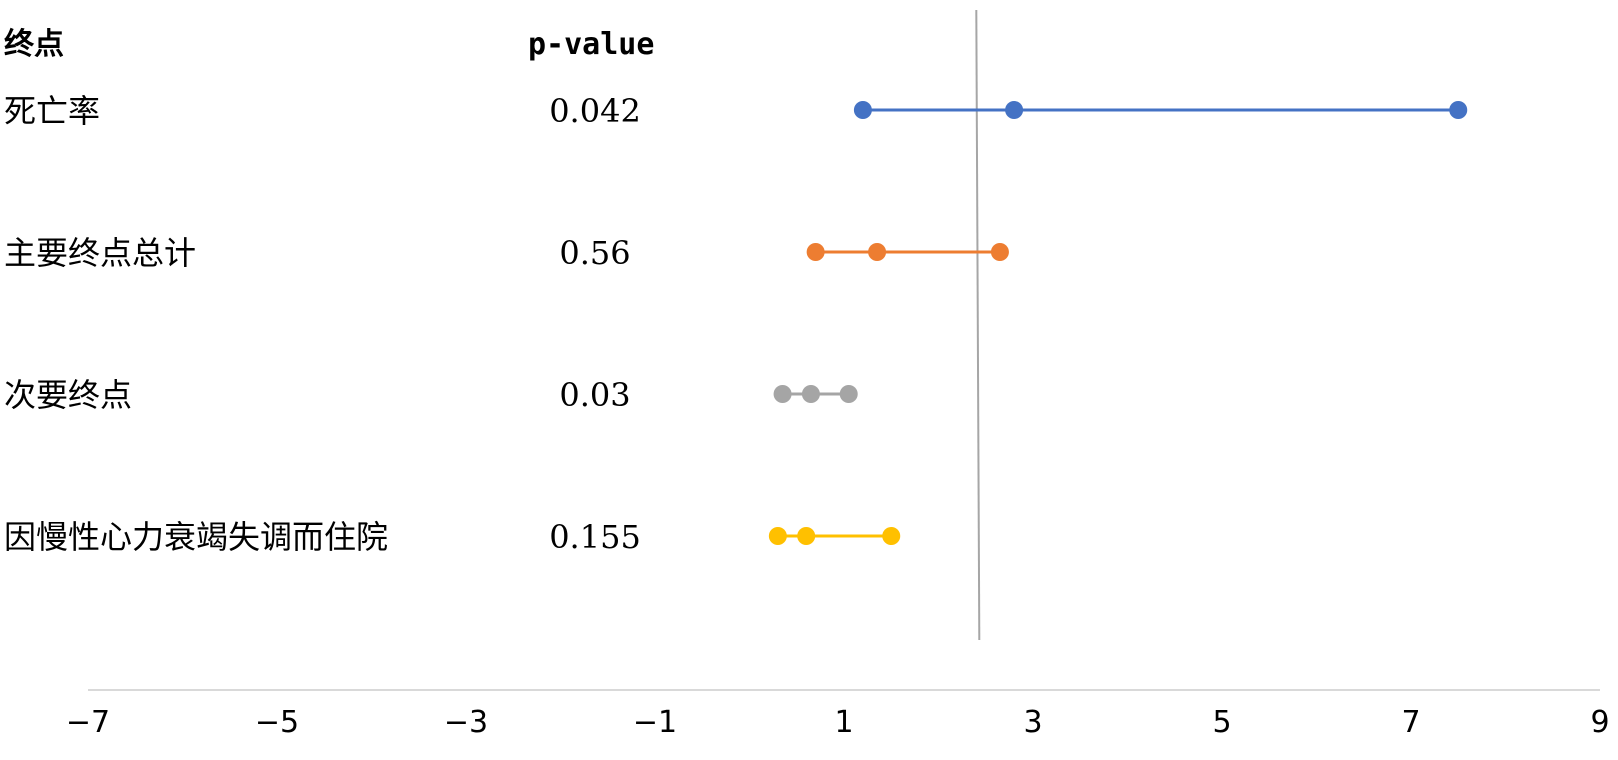  I want to click on x-tick-label: 9, so click(1599, 722).